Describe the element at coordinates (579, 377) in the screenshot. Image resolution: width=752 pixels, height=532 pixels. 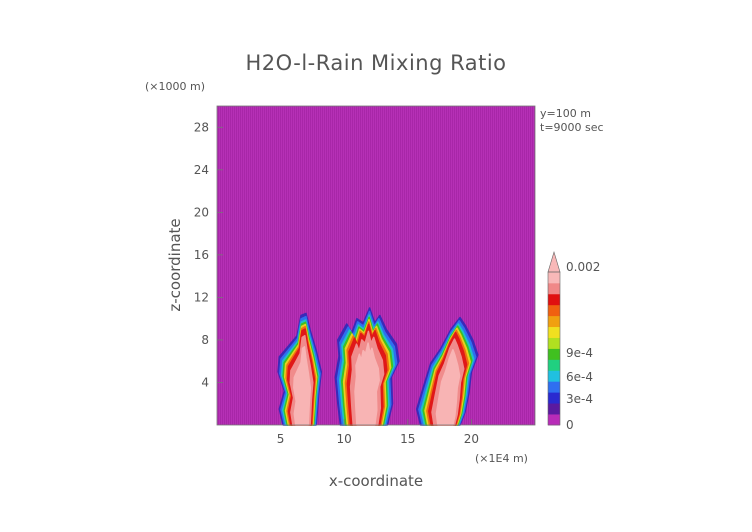
I see `colorbar-label: 6e-4` at that location.